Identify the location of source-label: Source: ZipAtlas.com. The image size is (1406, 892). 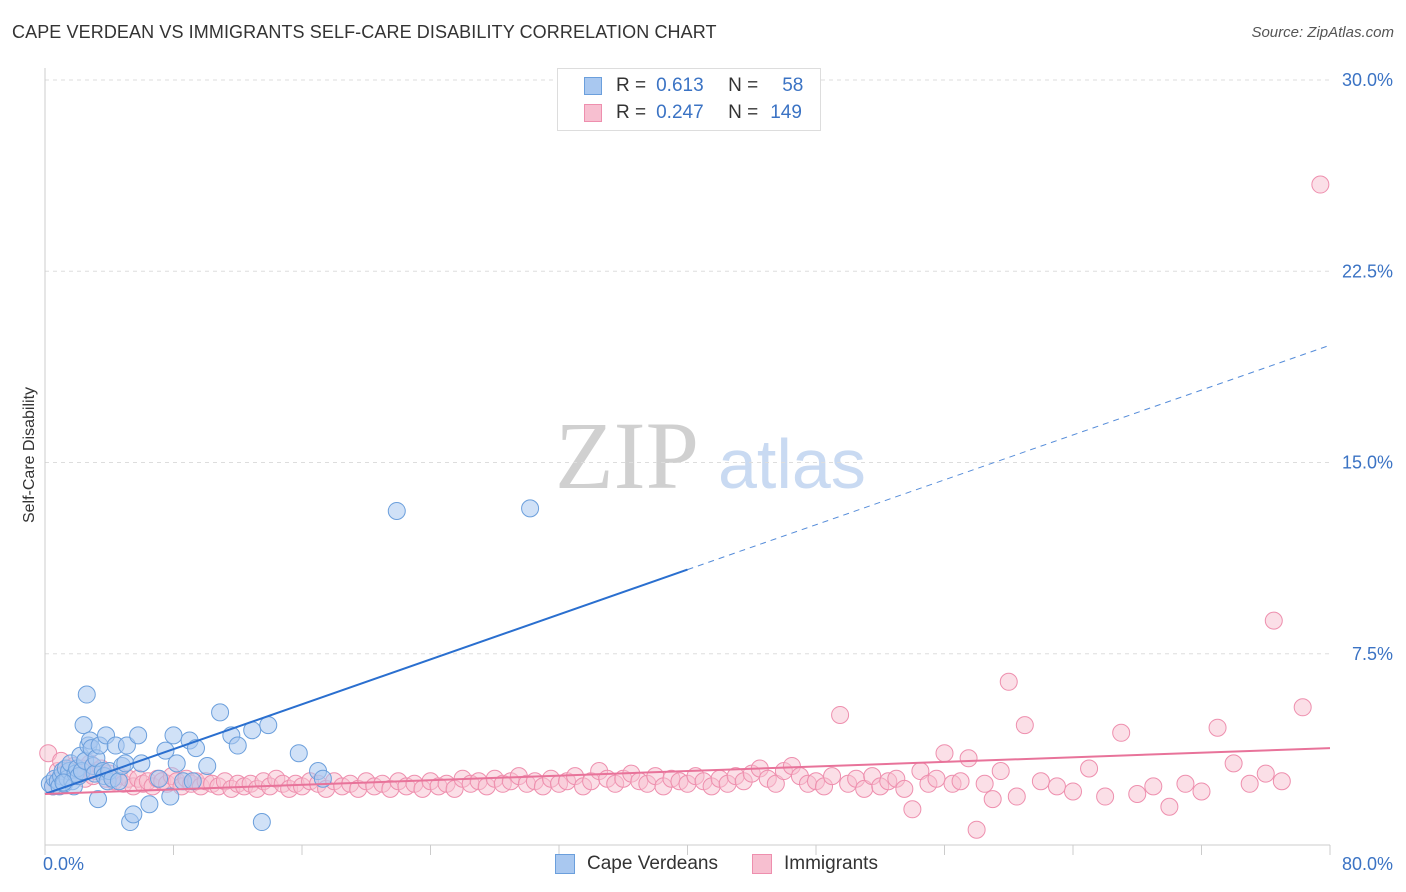
(1322, 32).